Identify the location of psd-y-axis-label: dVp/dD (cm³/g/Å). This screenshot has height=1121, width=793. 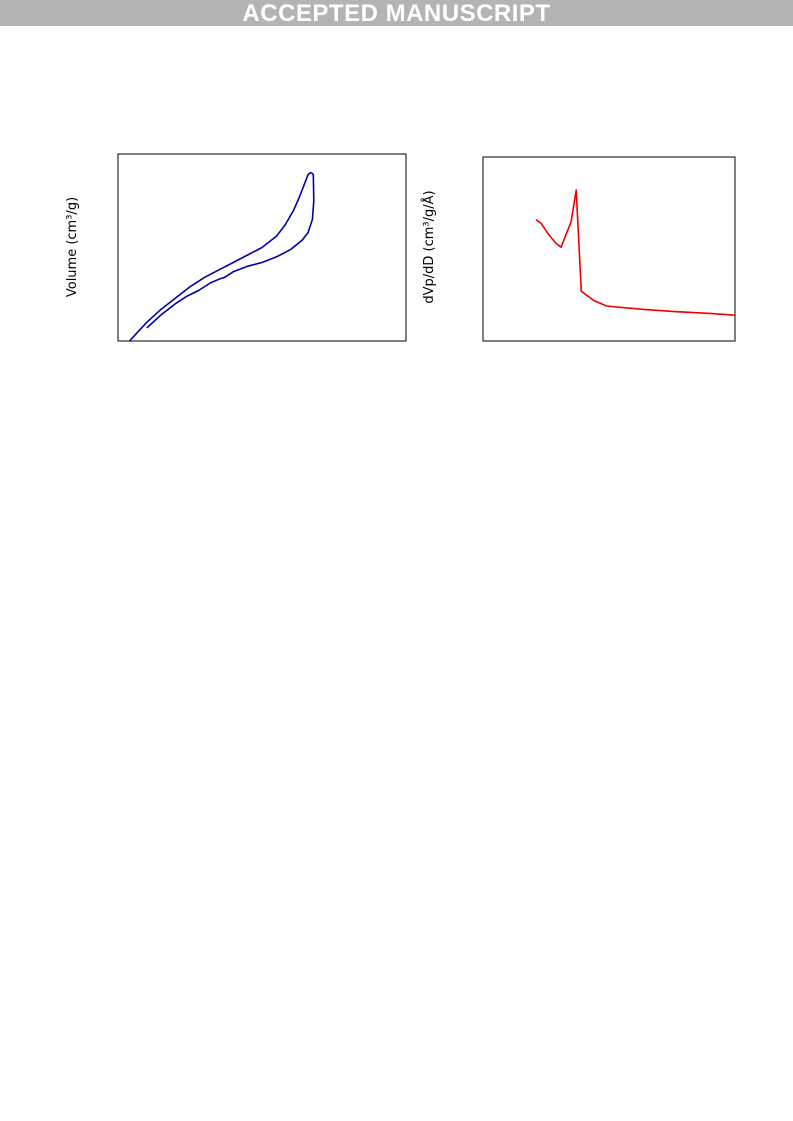
(429, 246).